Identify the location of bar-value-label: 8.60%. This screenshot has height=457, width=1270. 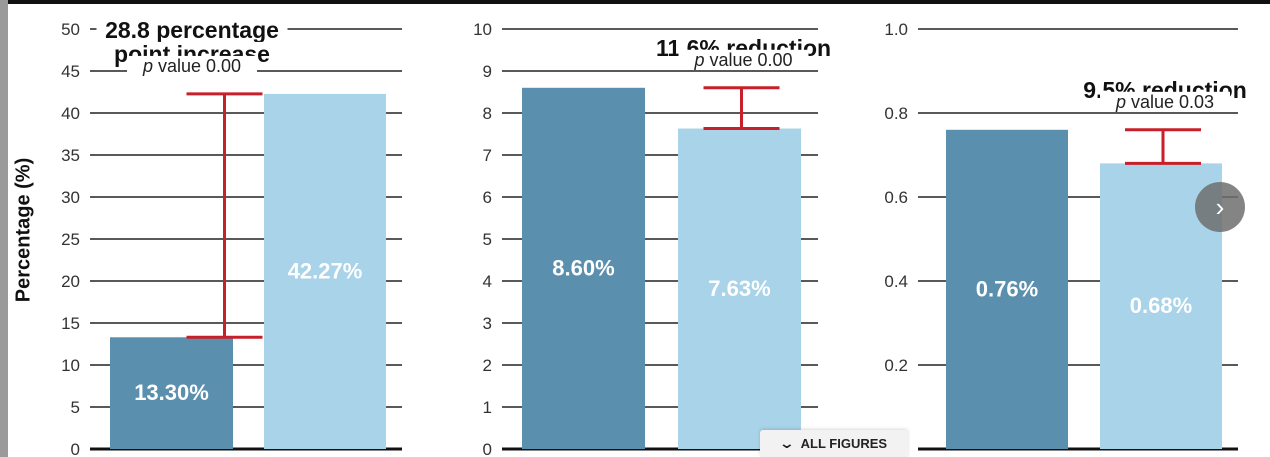
(583, 267).